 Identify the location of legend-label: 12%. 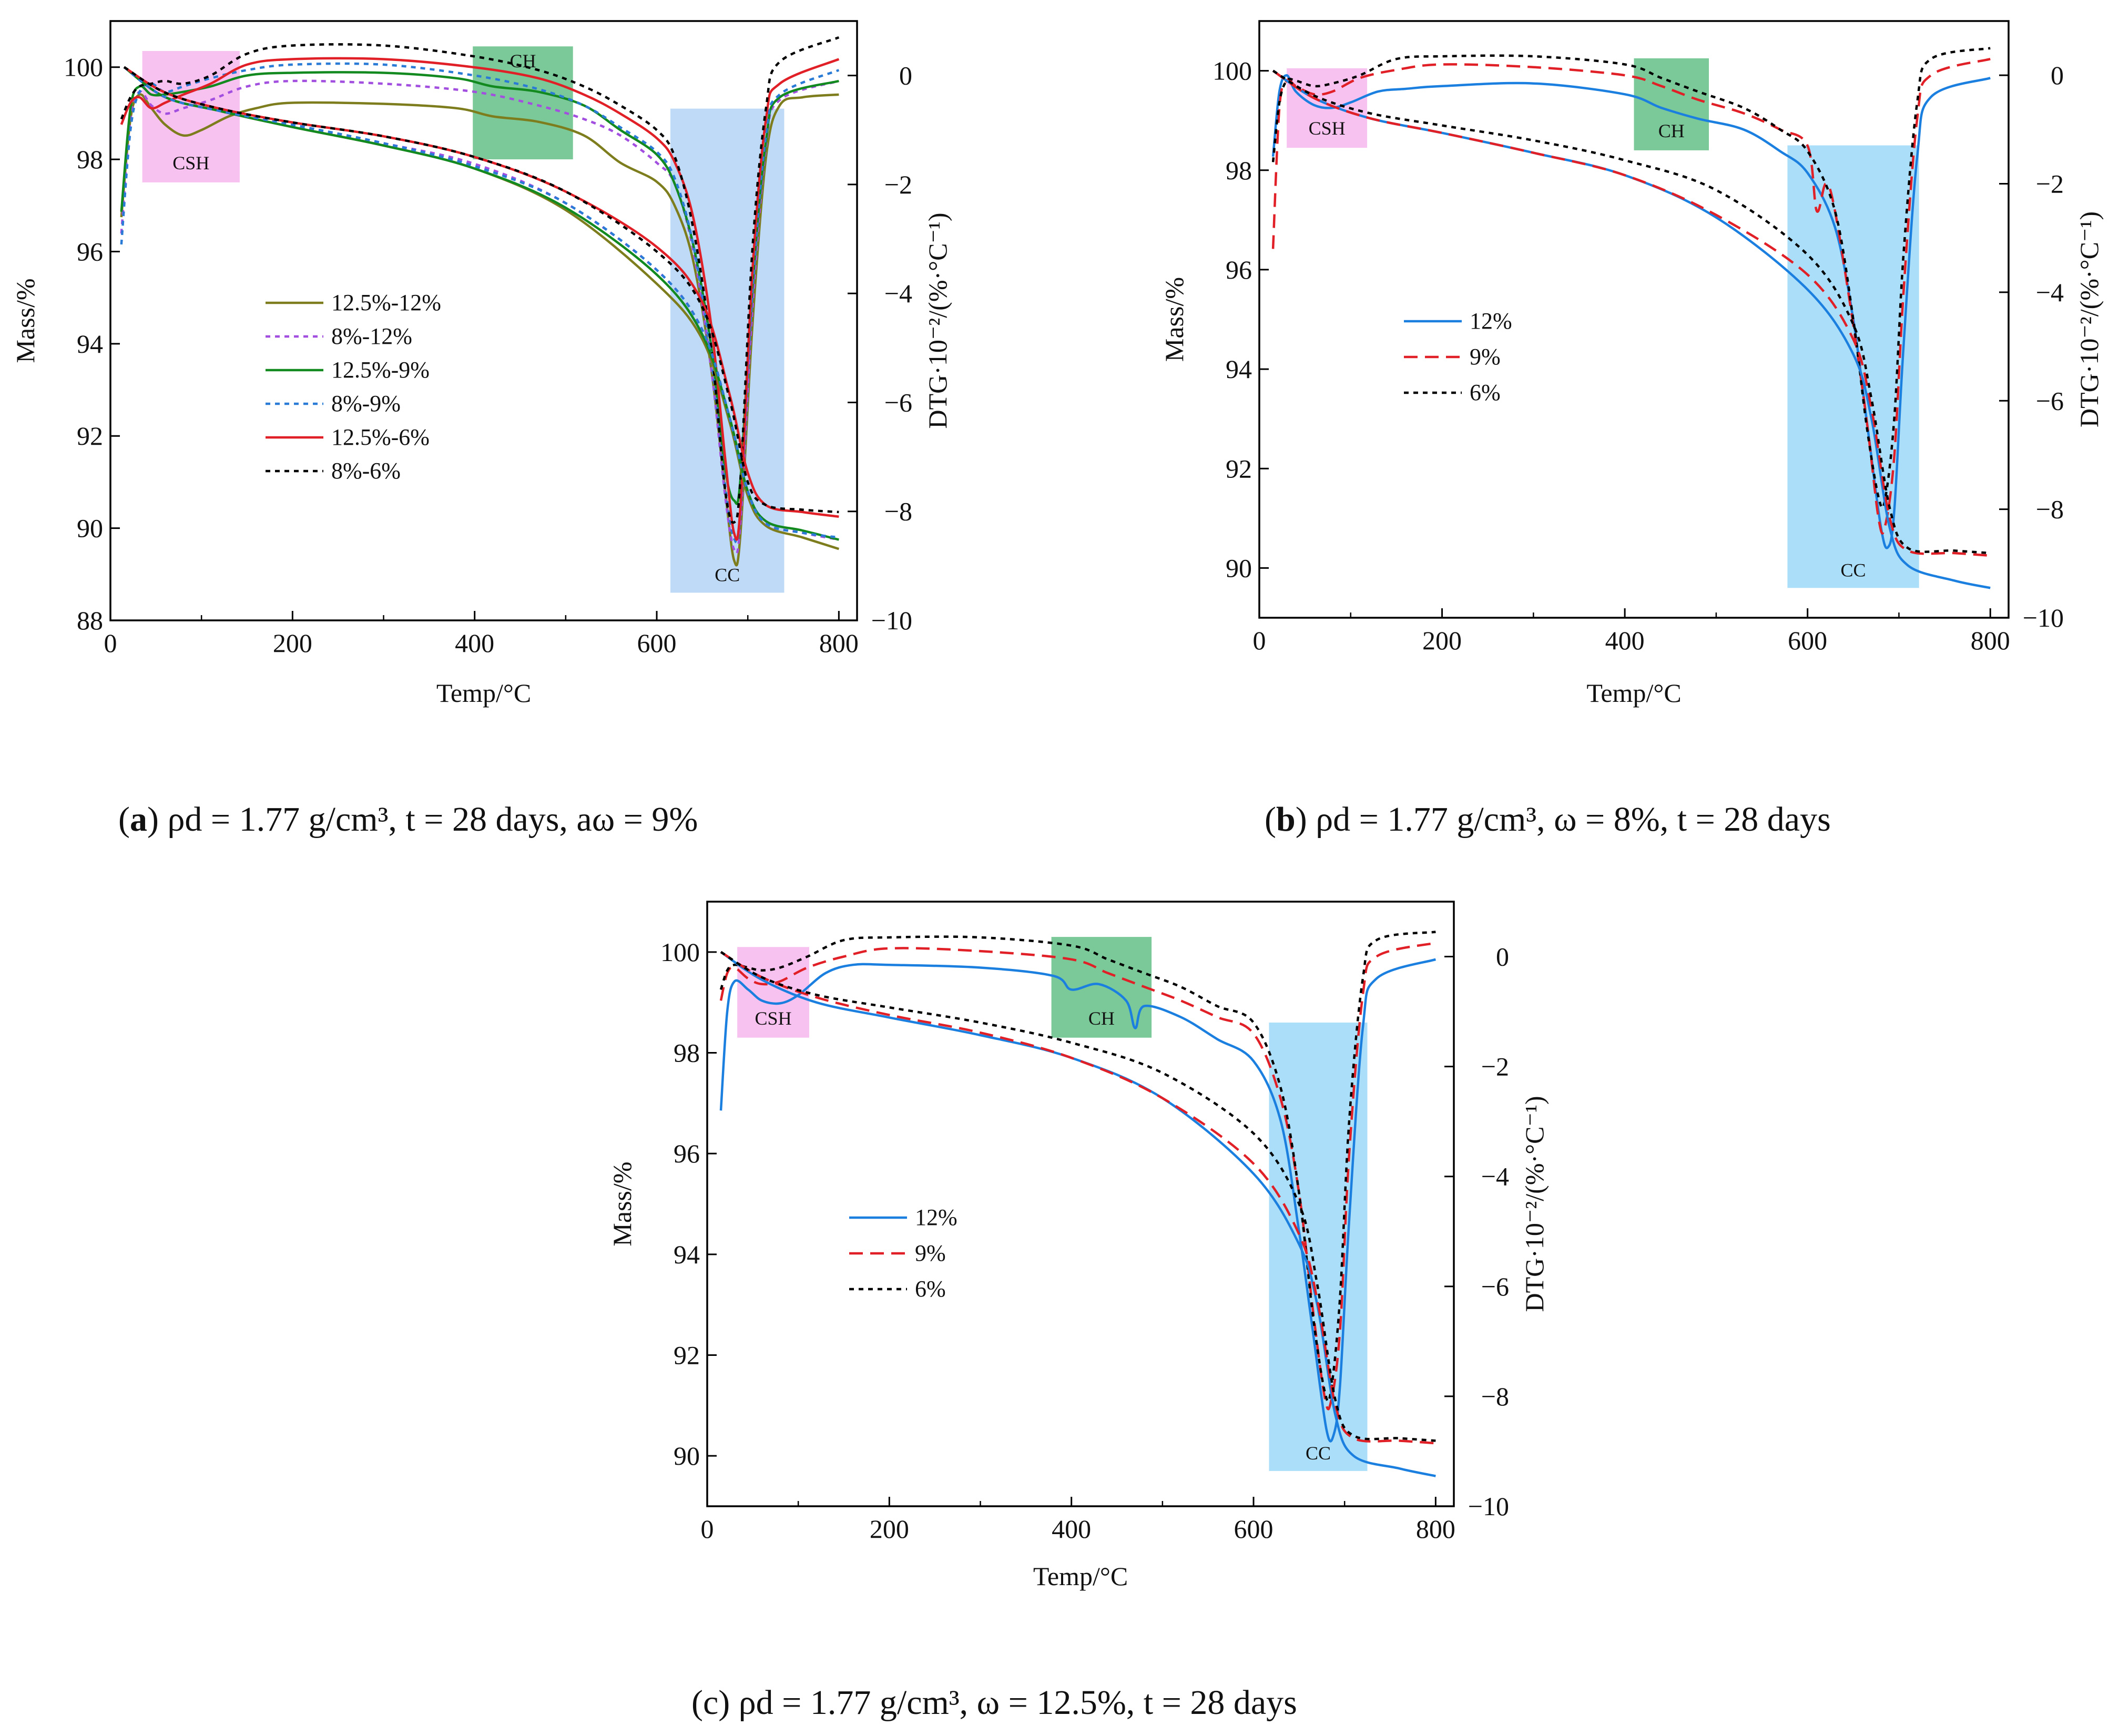
(1491, 321).